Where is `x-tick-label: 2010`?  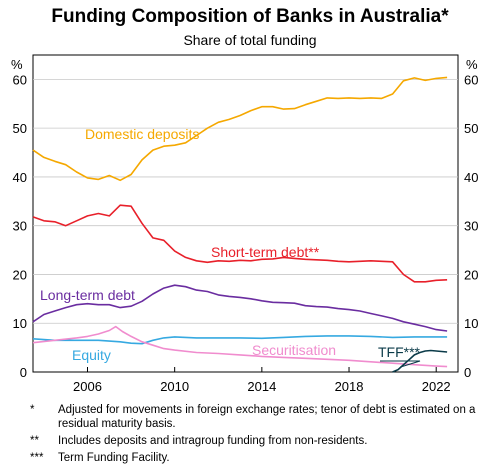
x-tick-label: 2010 is located at coordinates (174, 386).